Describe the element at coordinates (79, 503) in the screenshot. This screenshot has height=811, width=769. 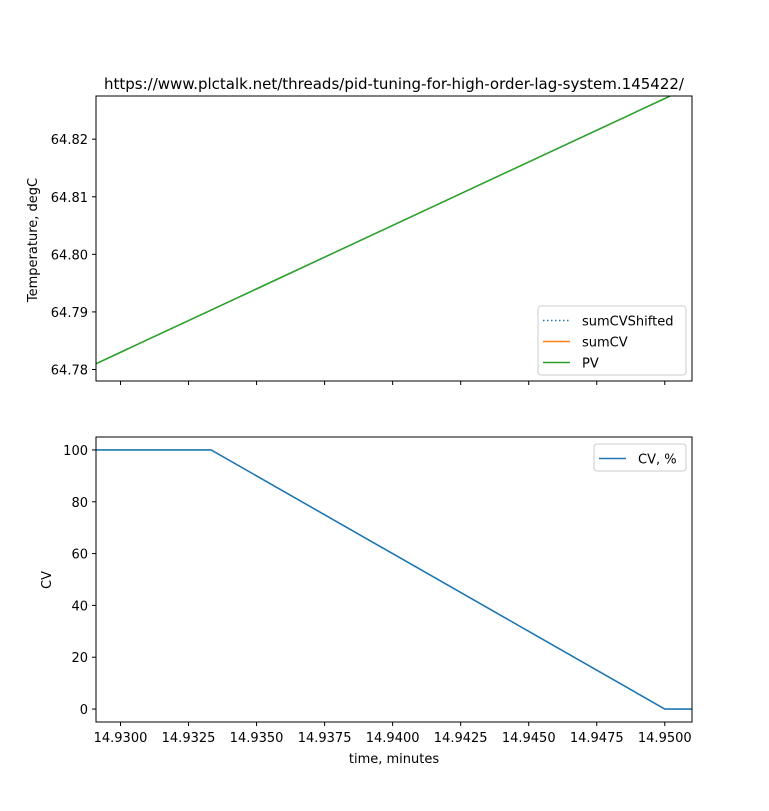
I see `y-tick-label: 80` at that location.